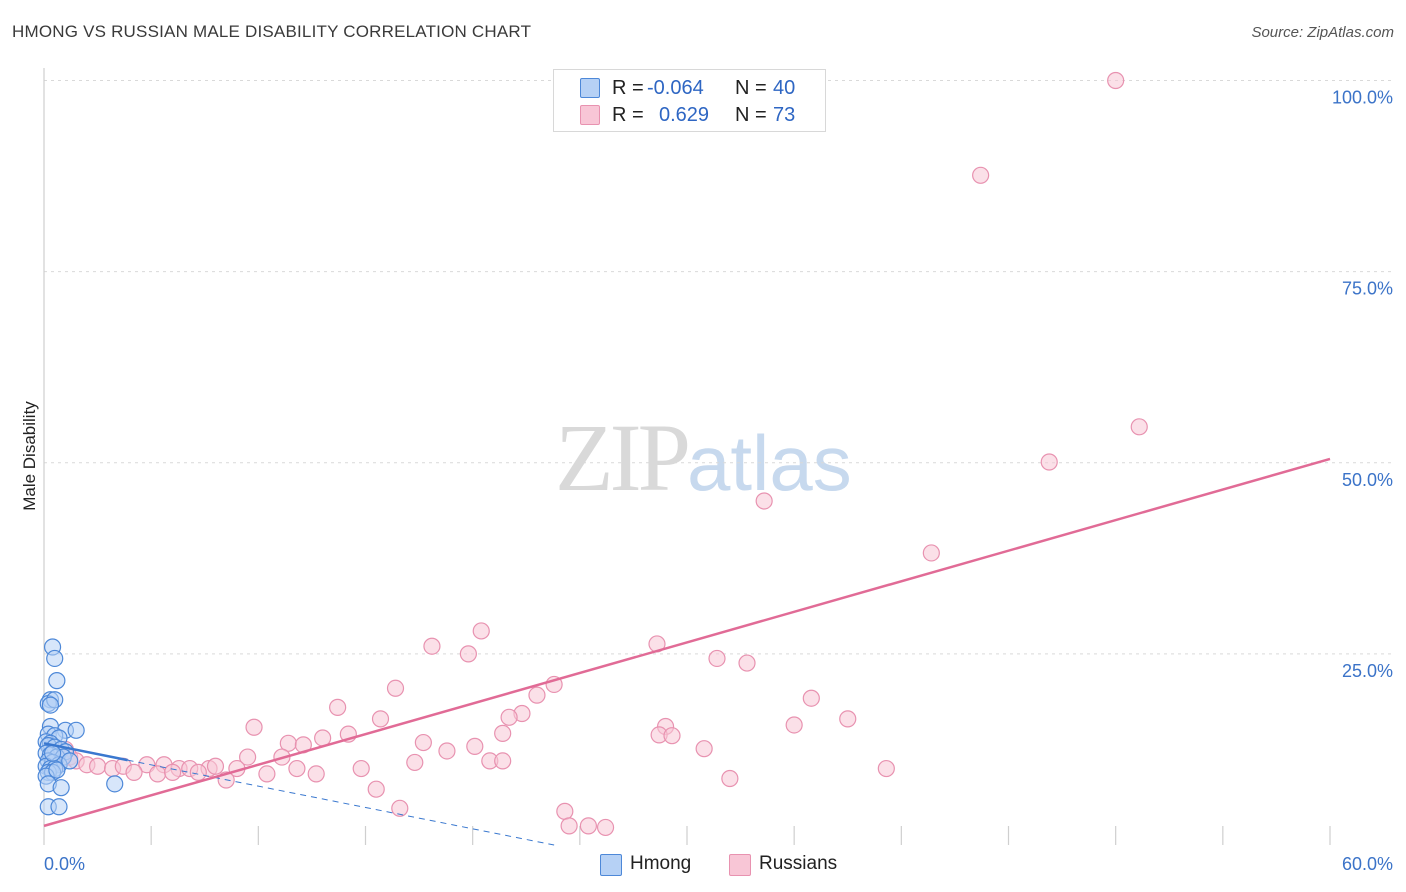 This screenshot has width=1406, height=892. What do you see at coordinates (1362, 98) in the screenshot?
I see `y-tick-label: 100.0%` at bounding box center [1362, 98].